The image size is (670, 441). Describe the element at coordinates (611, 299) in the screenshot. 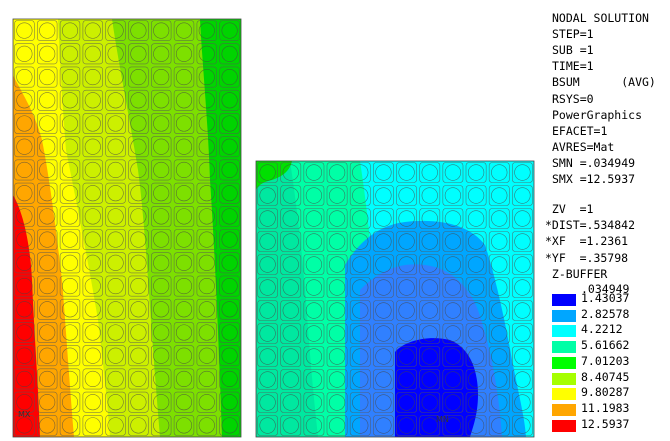

I see `legend-row: 1.43037` at that location.